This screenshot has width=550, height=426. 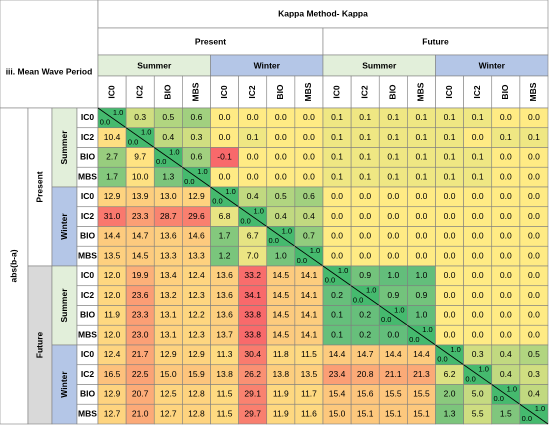 I want to click on label: 0.5, so click(x=534, y=354).